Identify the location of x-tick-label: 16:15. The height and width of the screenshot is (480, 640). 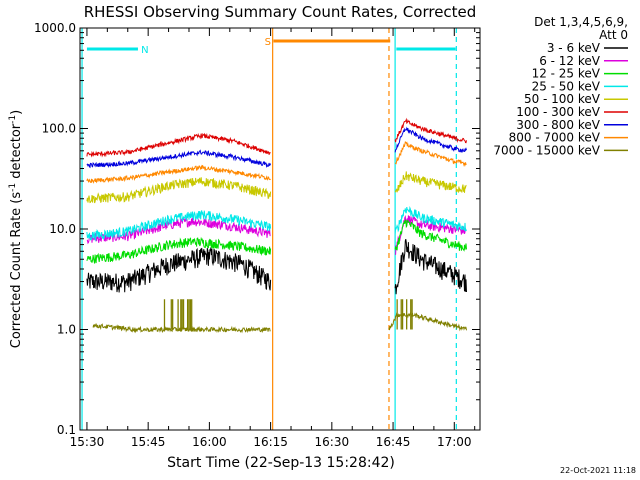
(270, 442).